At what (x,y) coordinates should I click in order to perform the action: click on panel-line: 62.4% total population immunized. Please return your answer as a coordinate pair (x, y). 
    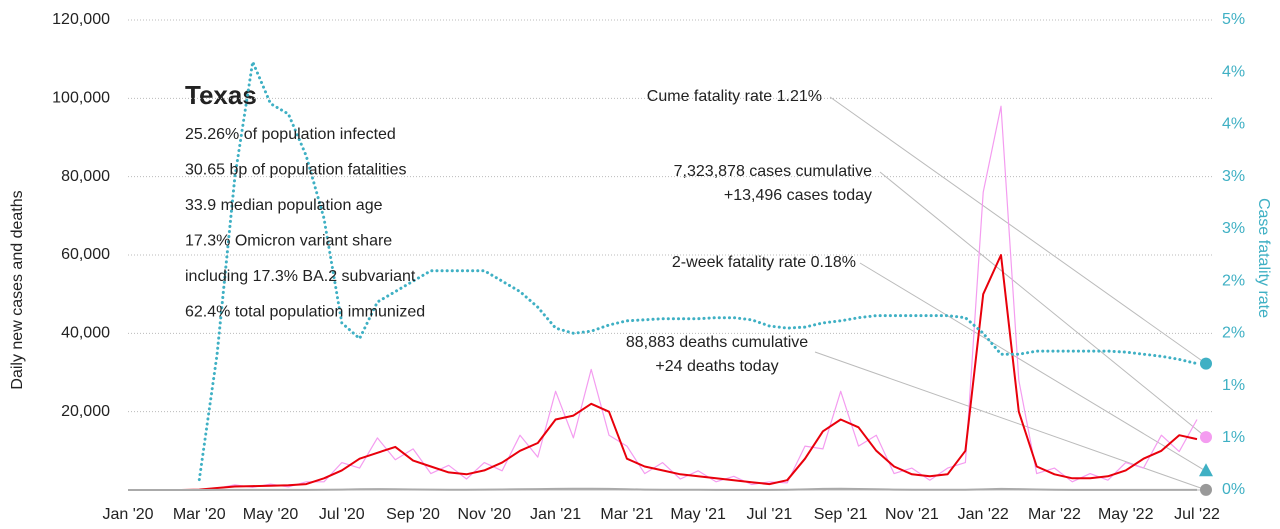
    Looking at the image, I should click on (305, 312).